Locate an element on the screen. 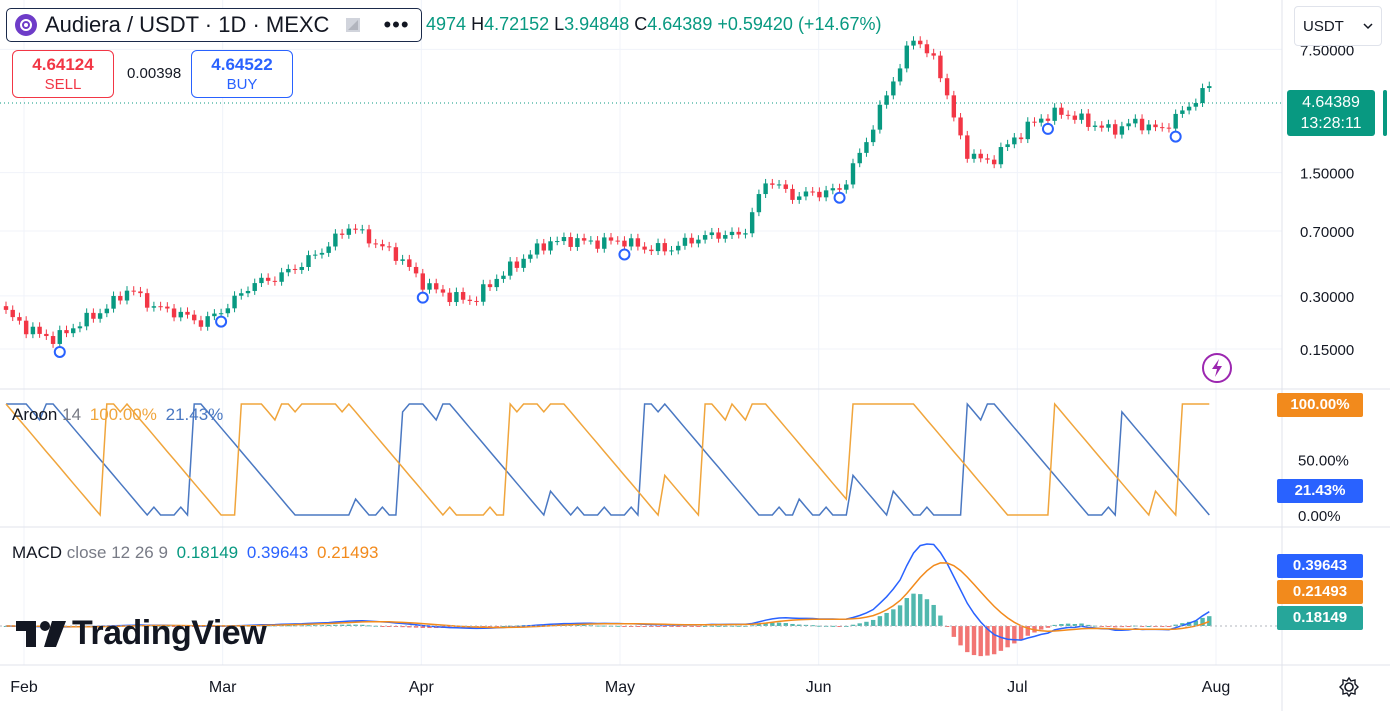 This screenshot has width=1390, height=711. price-axis: 7.50000 1.50000 0.70000 0.30000 0.15000 is located at coordinates (1327, 200).